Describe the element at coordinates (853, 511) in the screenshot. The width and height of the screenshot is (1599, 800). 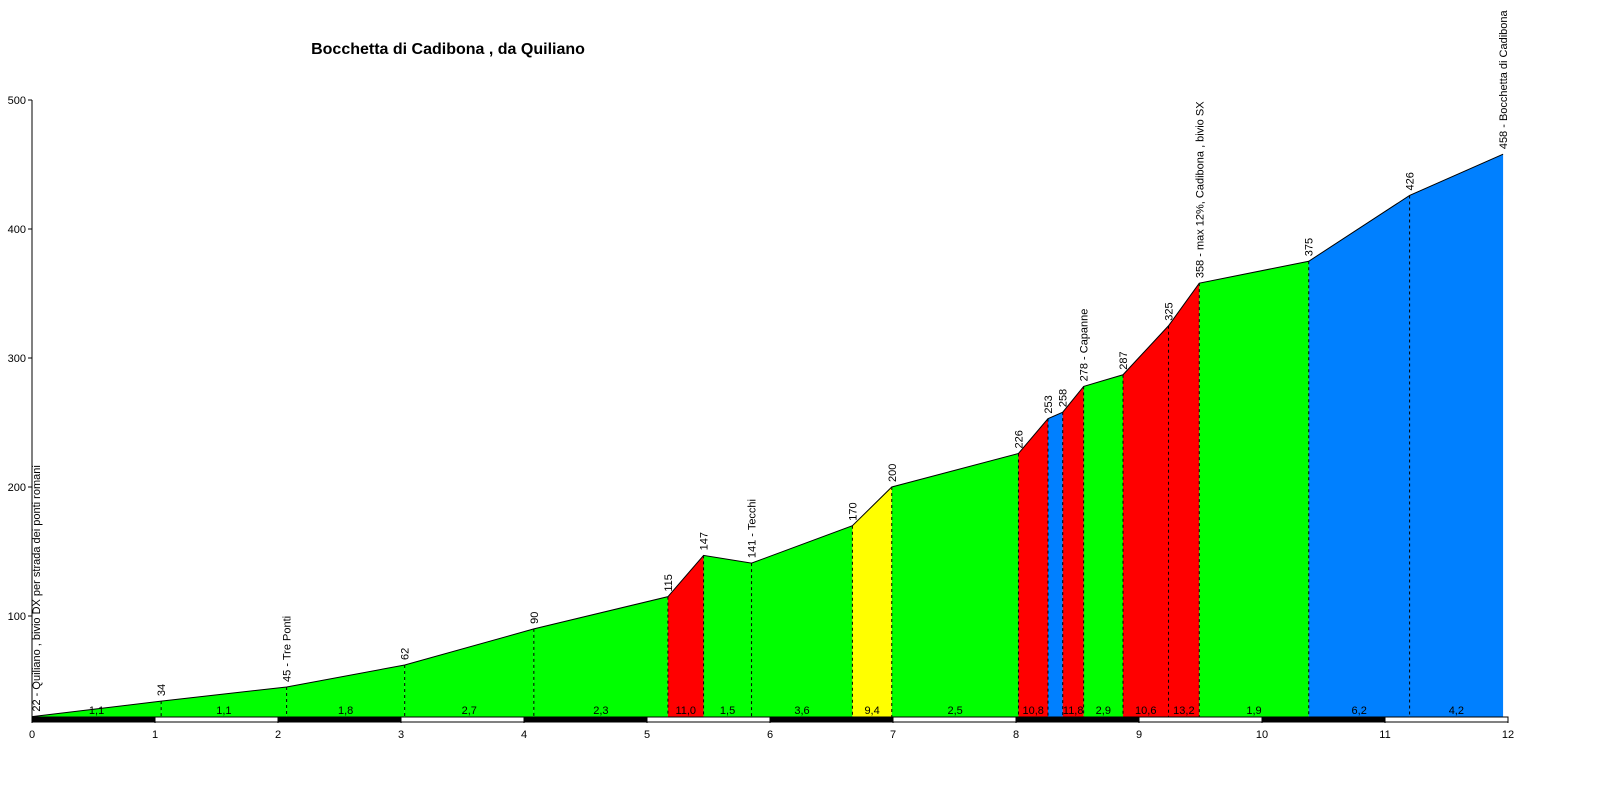
I see `altitude-label: 170` at that location.